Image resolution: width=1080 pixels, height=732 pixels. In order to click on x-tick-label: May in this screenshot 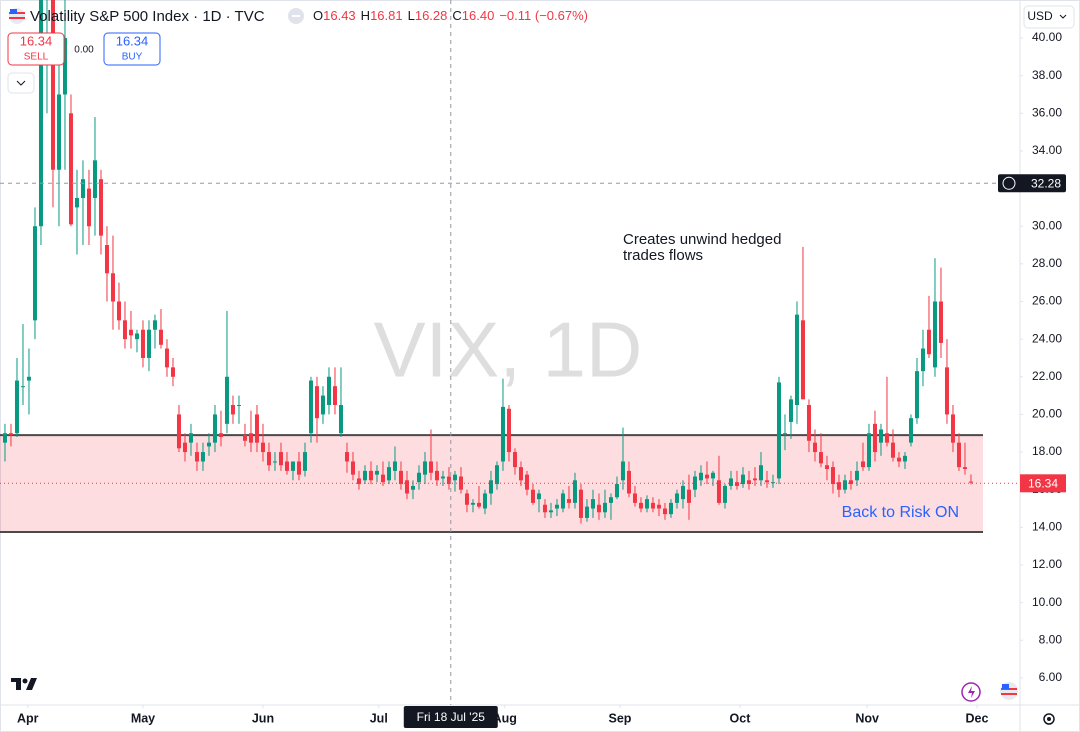, I will do `click(143, 718)`.